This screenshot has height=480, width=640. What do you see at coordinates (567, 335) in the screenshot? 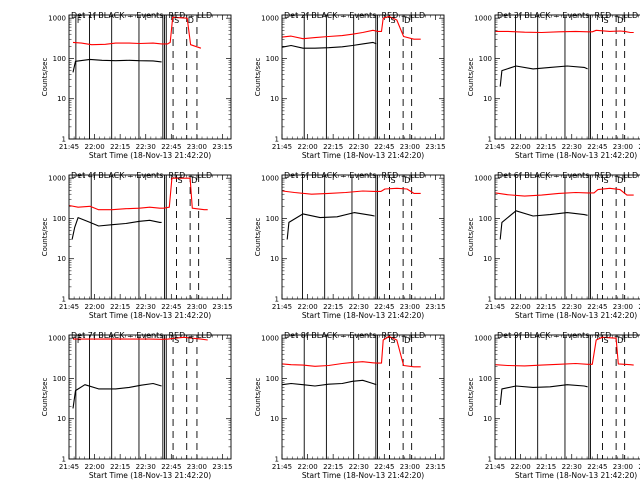
I see `panel-title: Det 9f BLACK = Events, RED = LLD` at bounding box center [567, 335].